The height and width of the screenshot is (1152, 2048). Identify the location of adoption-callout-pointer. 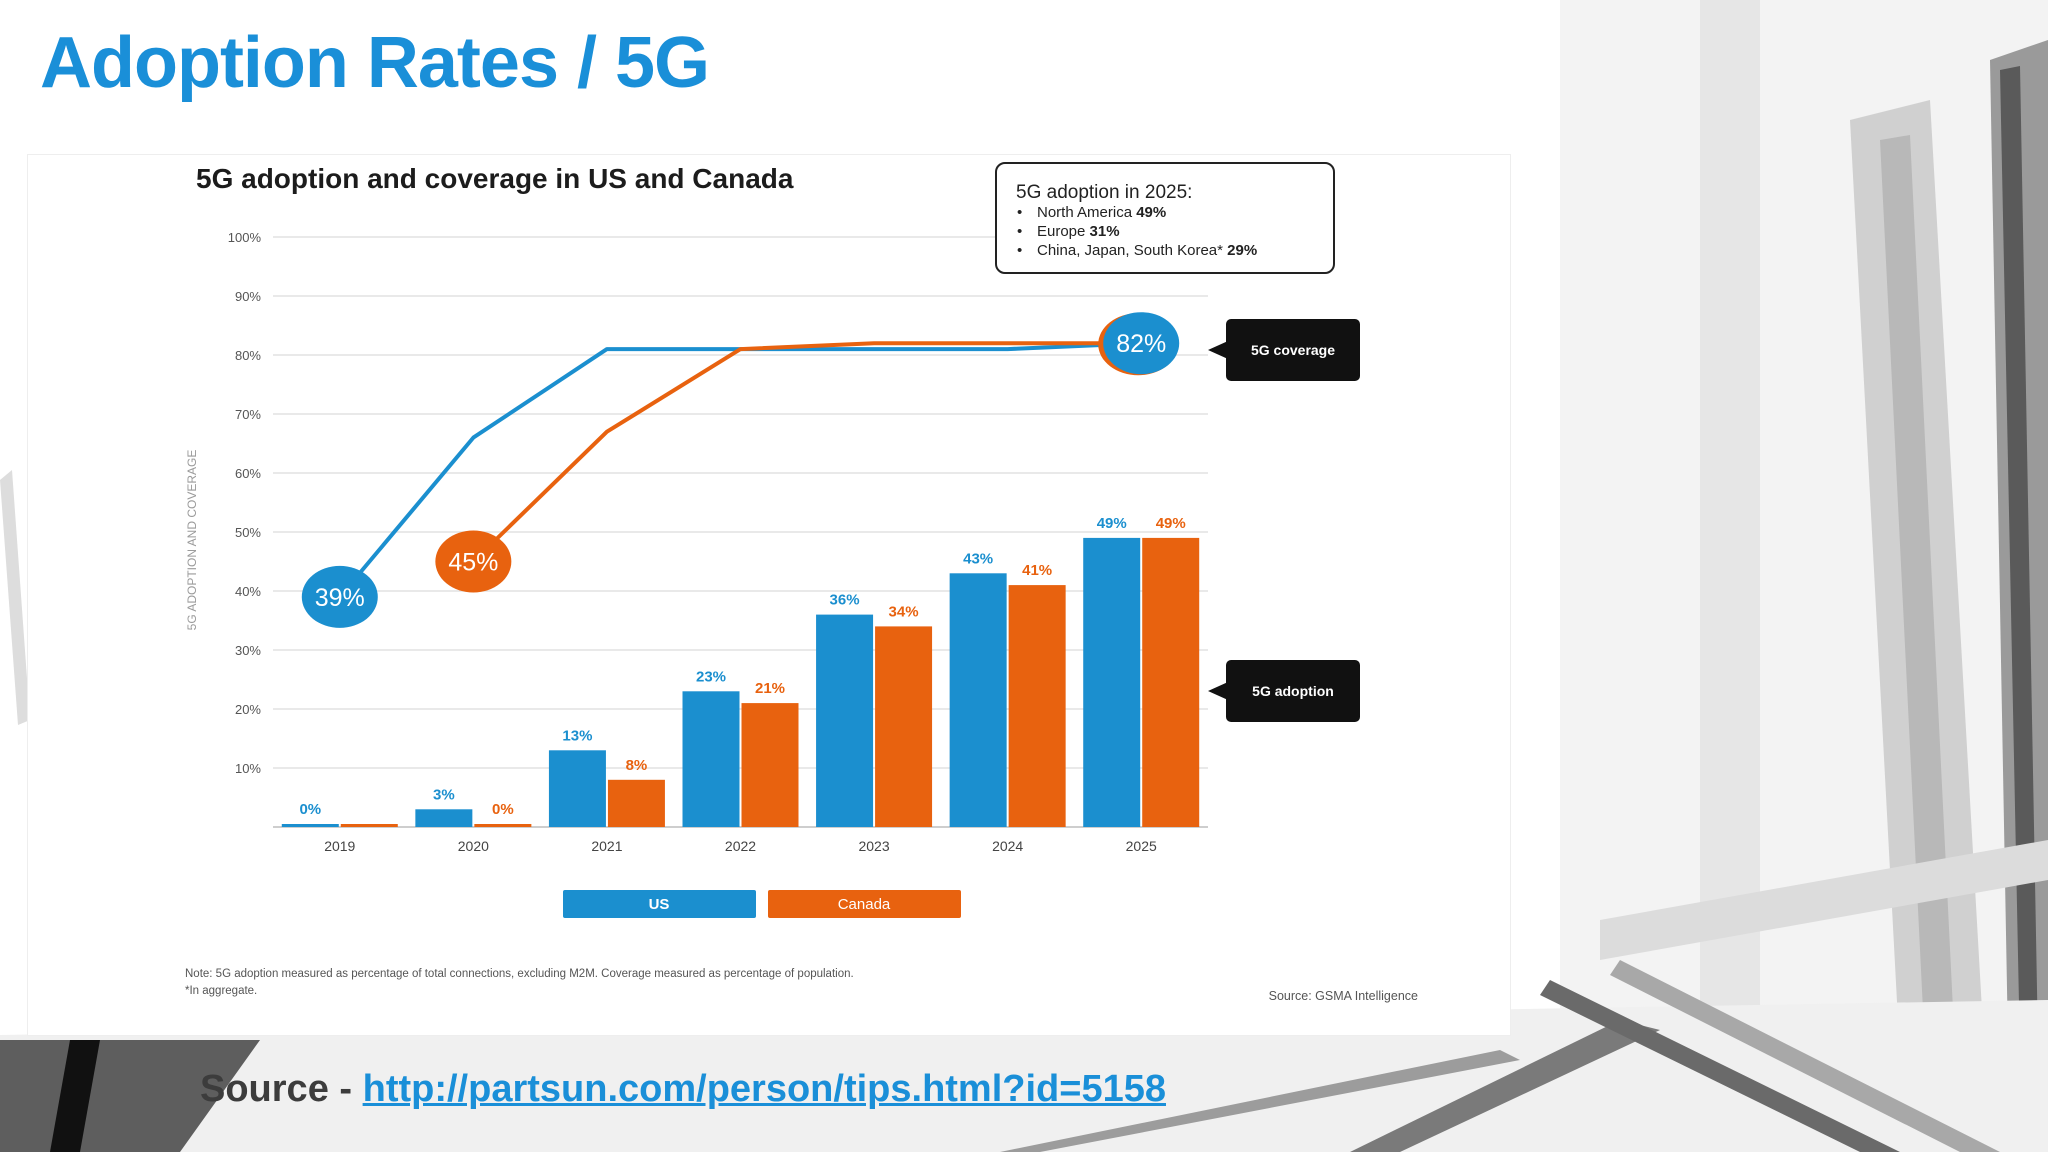
(1218, 691).